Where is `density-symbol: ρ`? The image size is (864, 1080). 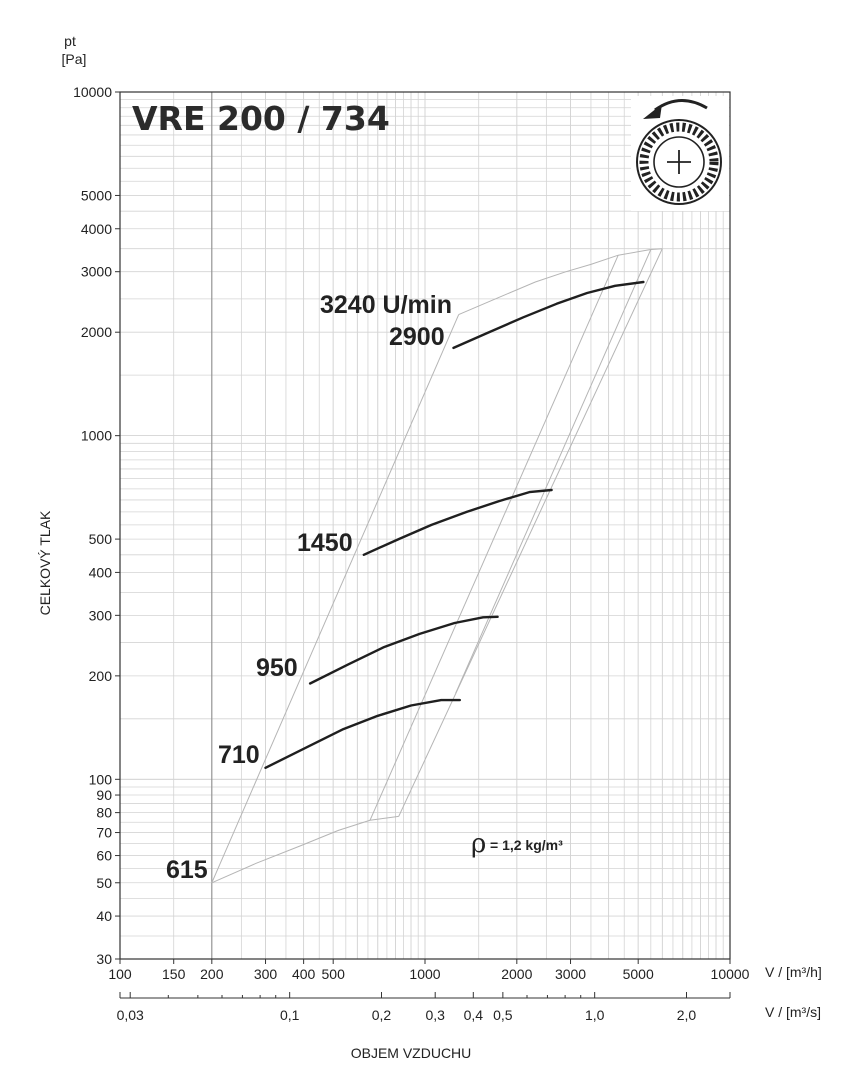
density-symbol: ρ is located at coordinates (478, 844).